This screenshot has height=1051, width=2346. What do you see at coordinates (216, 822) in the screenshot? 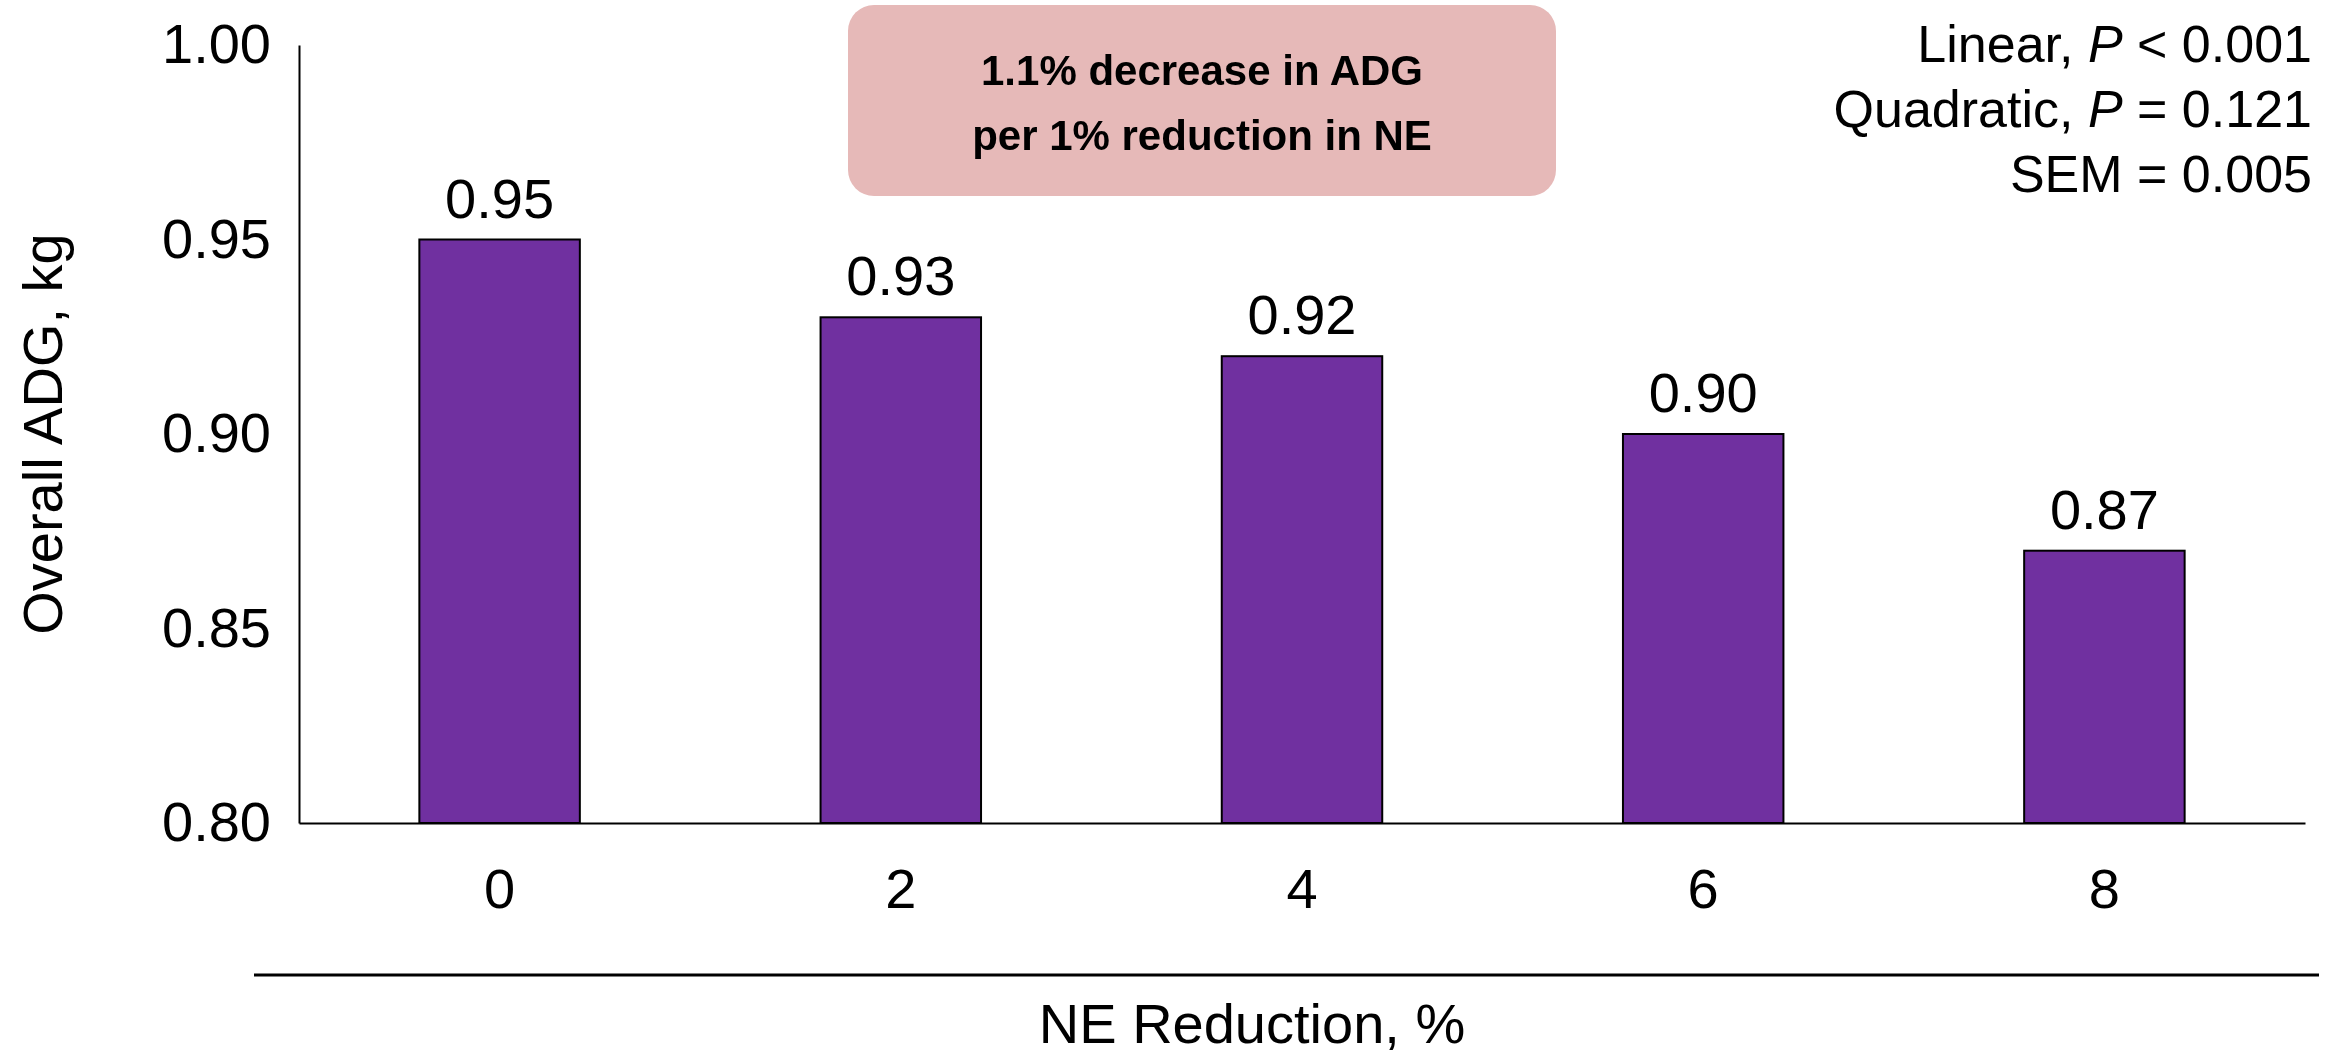
I see `y-tick-label: 0.80` at bounding box center [216, 822].